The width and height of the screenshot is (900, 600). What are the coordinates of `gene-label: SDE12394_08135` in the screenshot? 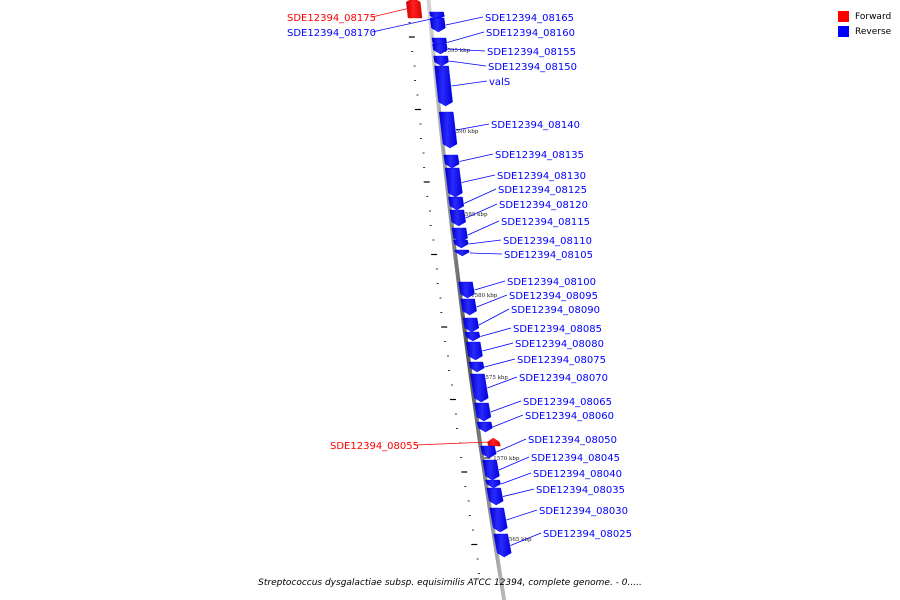 It's located at (539, 155).